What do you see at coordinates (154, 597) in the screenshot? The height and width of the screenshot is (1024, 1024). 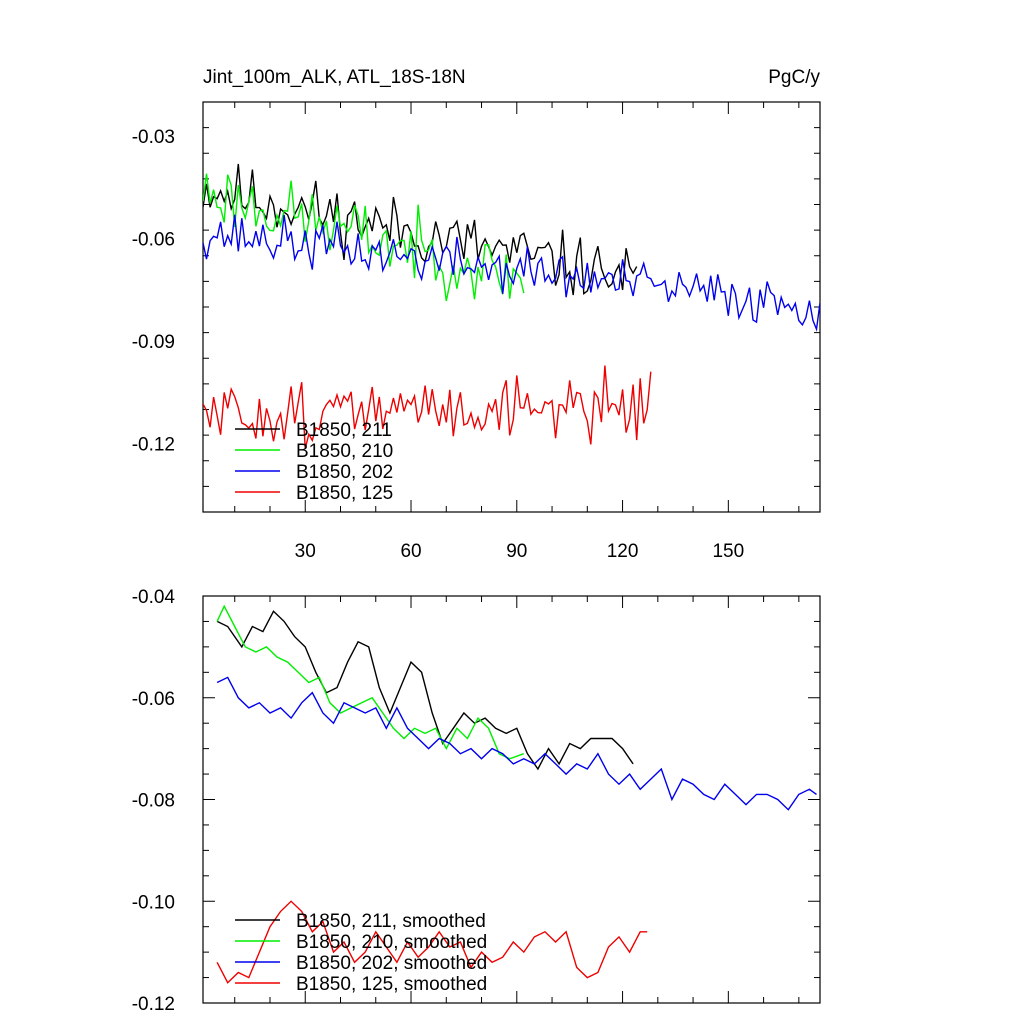 I see `y-tick-label: -0.04` at bounding box center [154, 597].